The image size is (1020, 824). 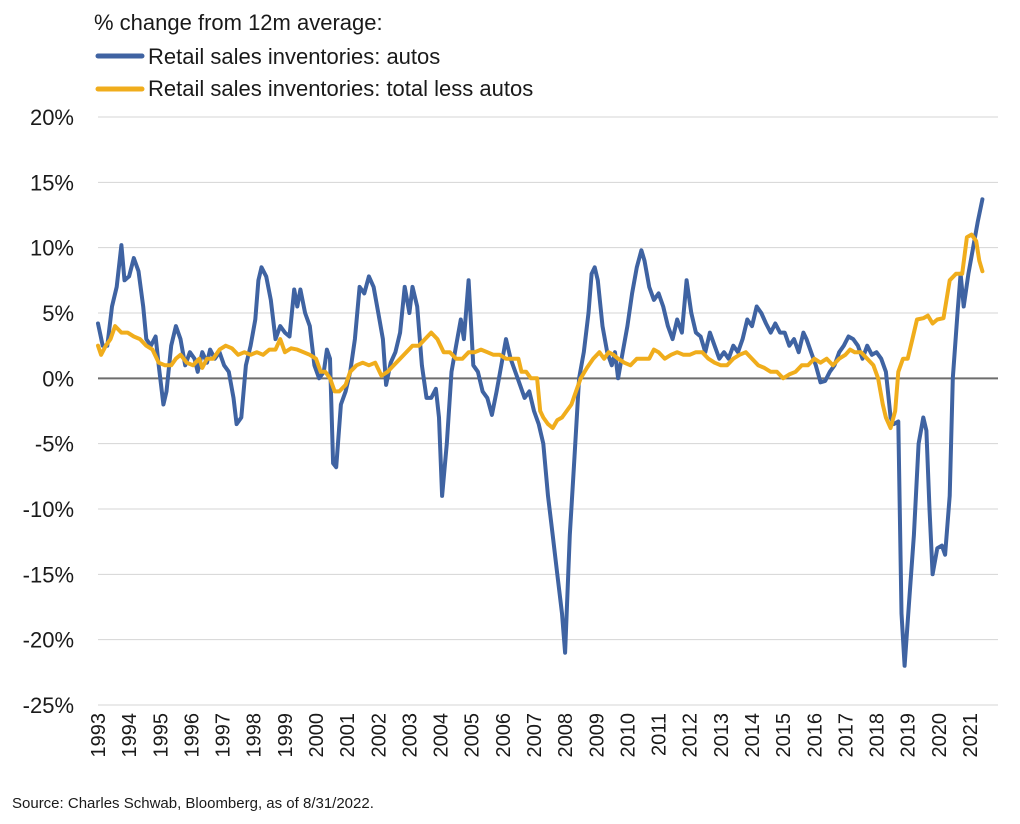 What do you see at coordinates (48, 640) in the screenshot?
I see `y-tick-label: -20%` at bounding box center [48, 640].